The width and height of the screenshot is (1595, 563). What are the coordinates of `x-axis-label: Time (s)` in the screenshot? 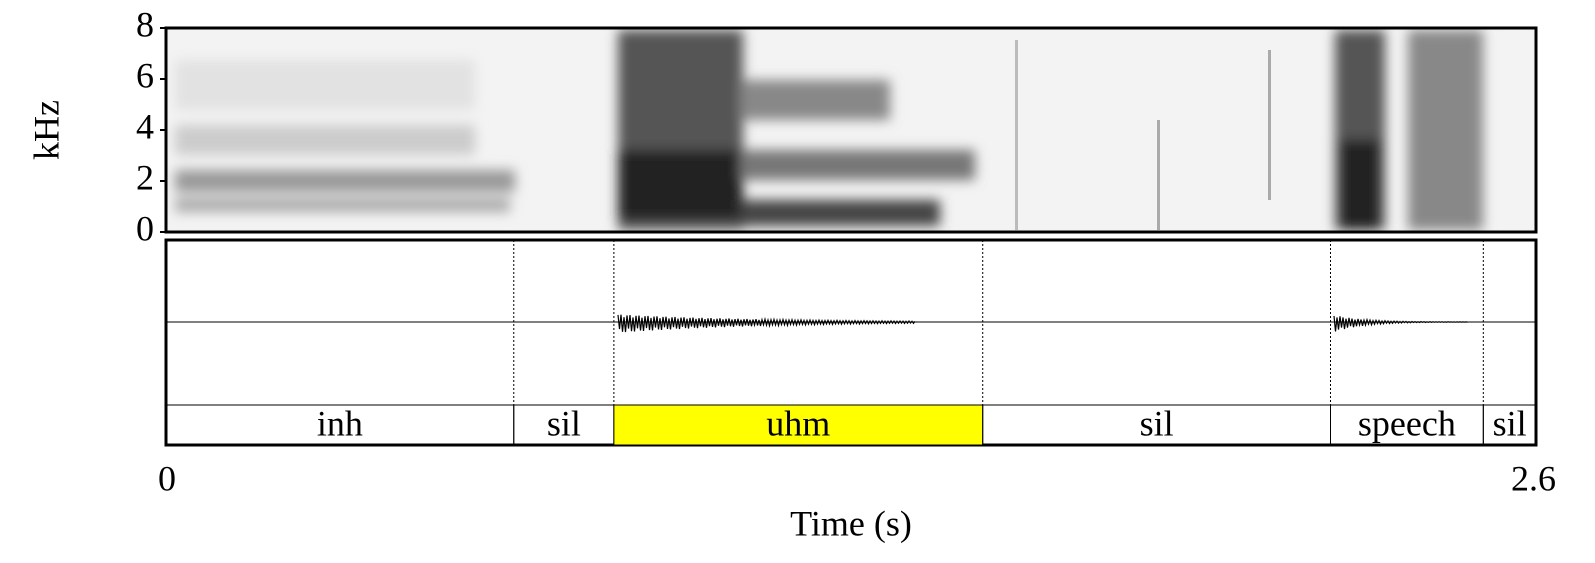 It's located at (851, 523).